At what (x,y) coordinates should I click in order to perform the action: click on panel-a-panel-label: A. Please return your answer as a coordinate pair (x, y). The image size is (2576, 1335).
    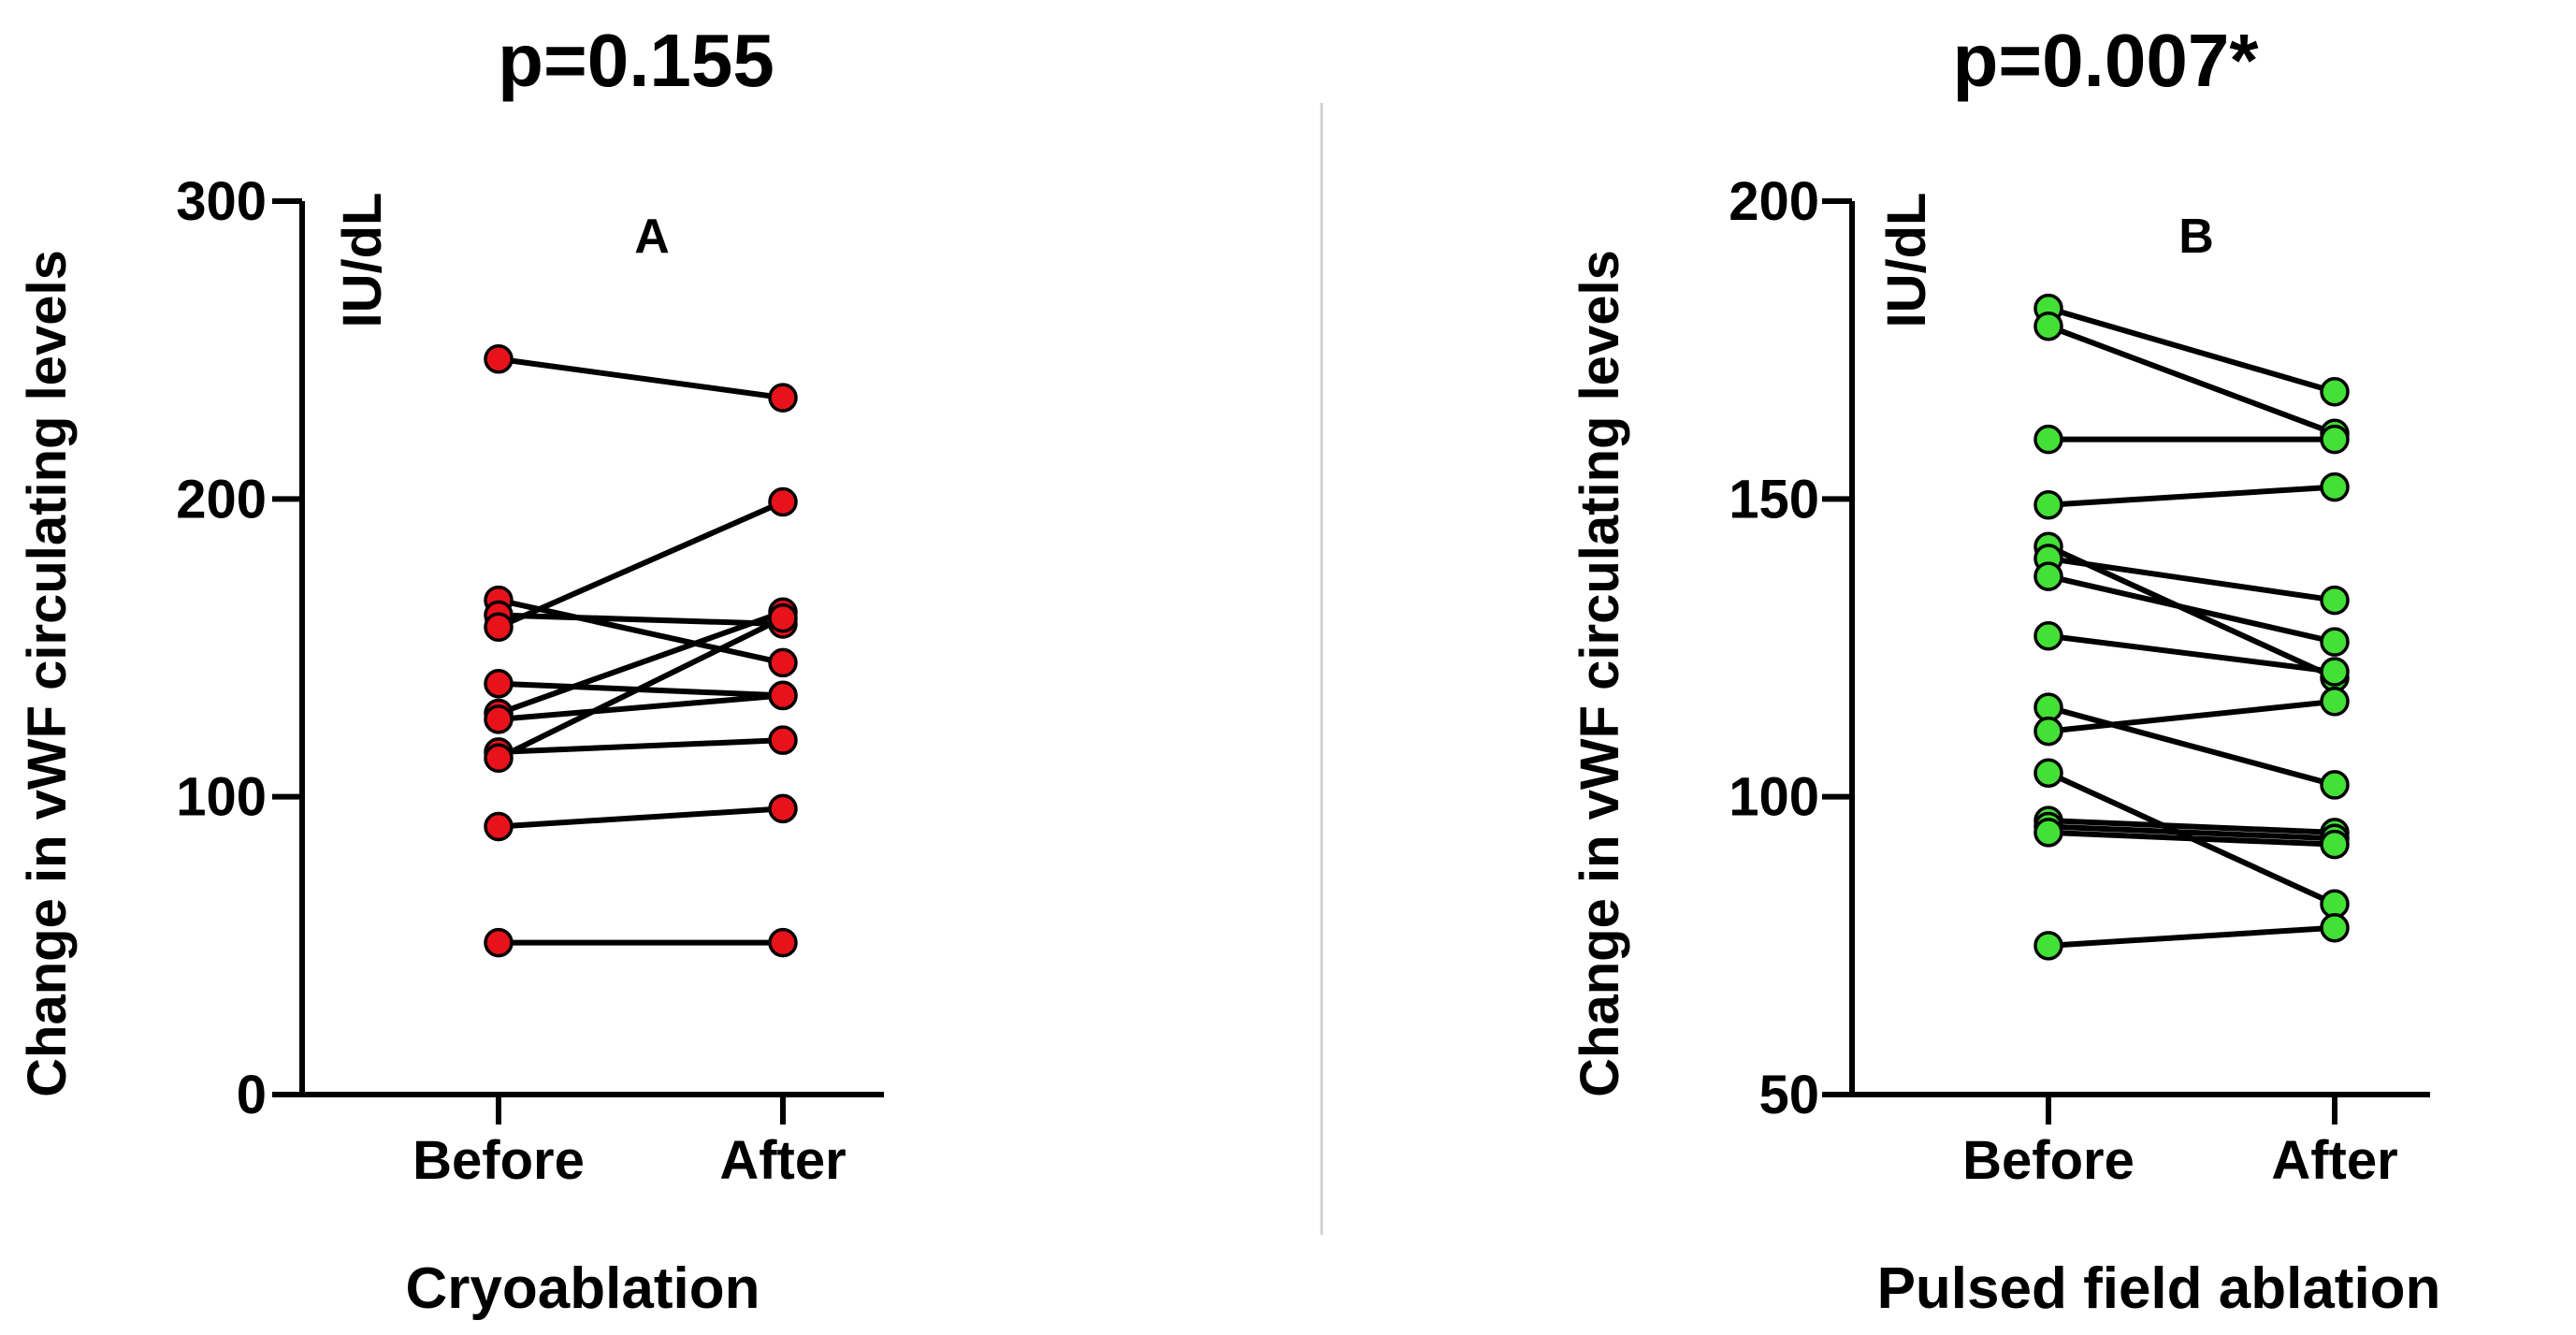
    Looking at the image, I should click on (652, 237).